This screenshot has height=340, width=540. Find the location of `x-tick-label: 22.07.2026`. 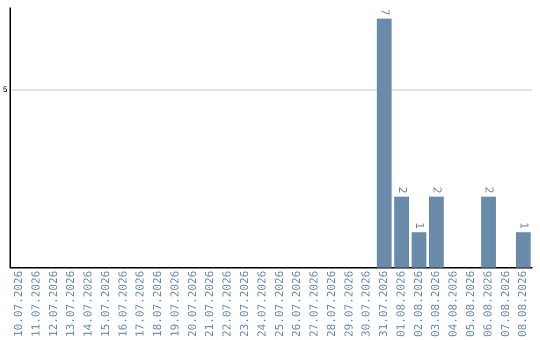

x-tick-label: 22.07.2026 is located at coordinates (227, 304).